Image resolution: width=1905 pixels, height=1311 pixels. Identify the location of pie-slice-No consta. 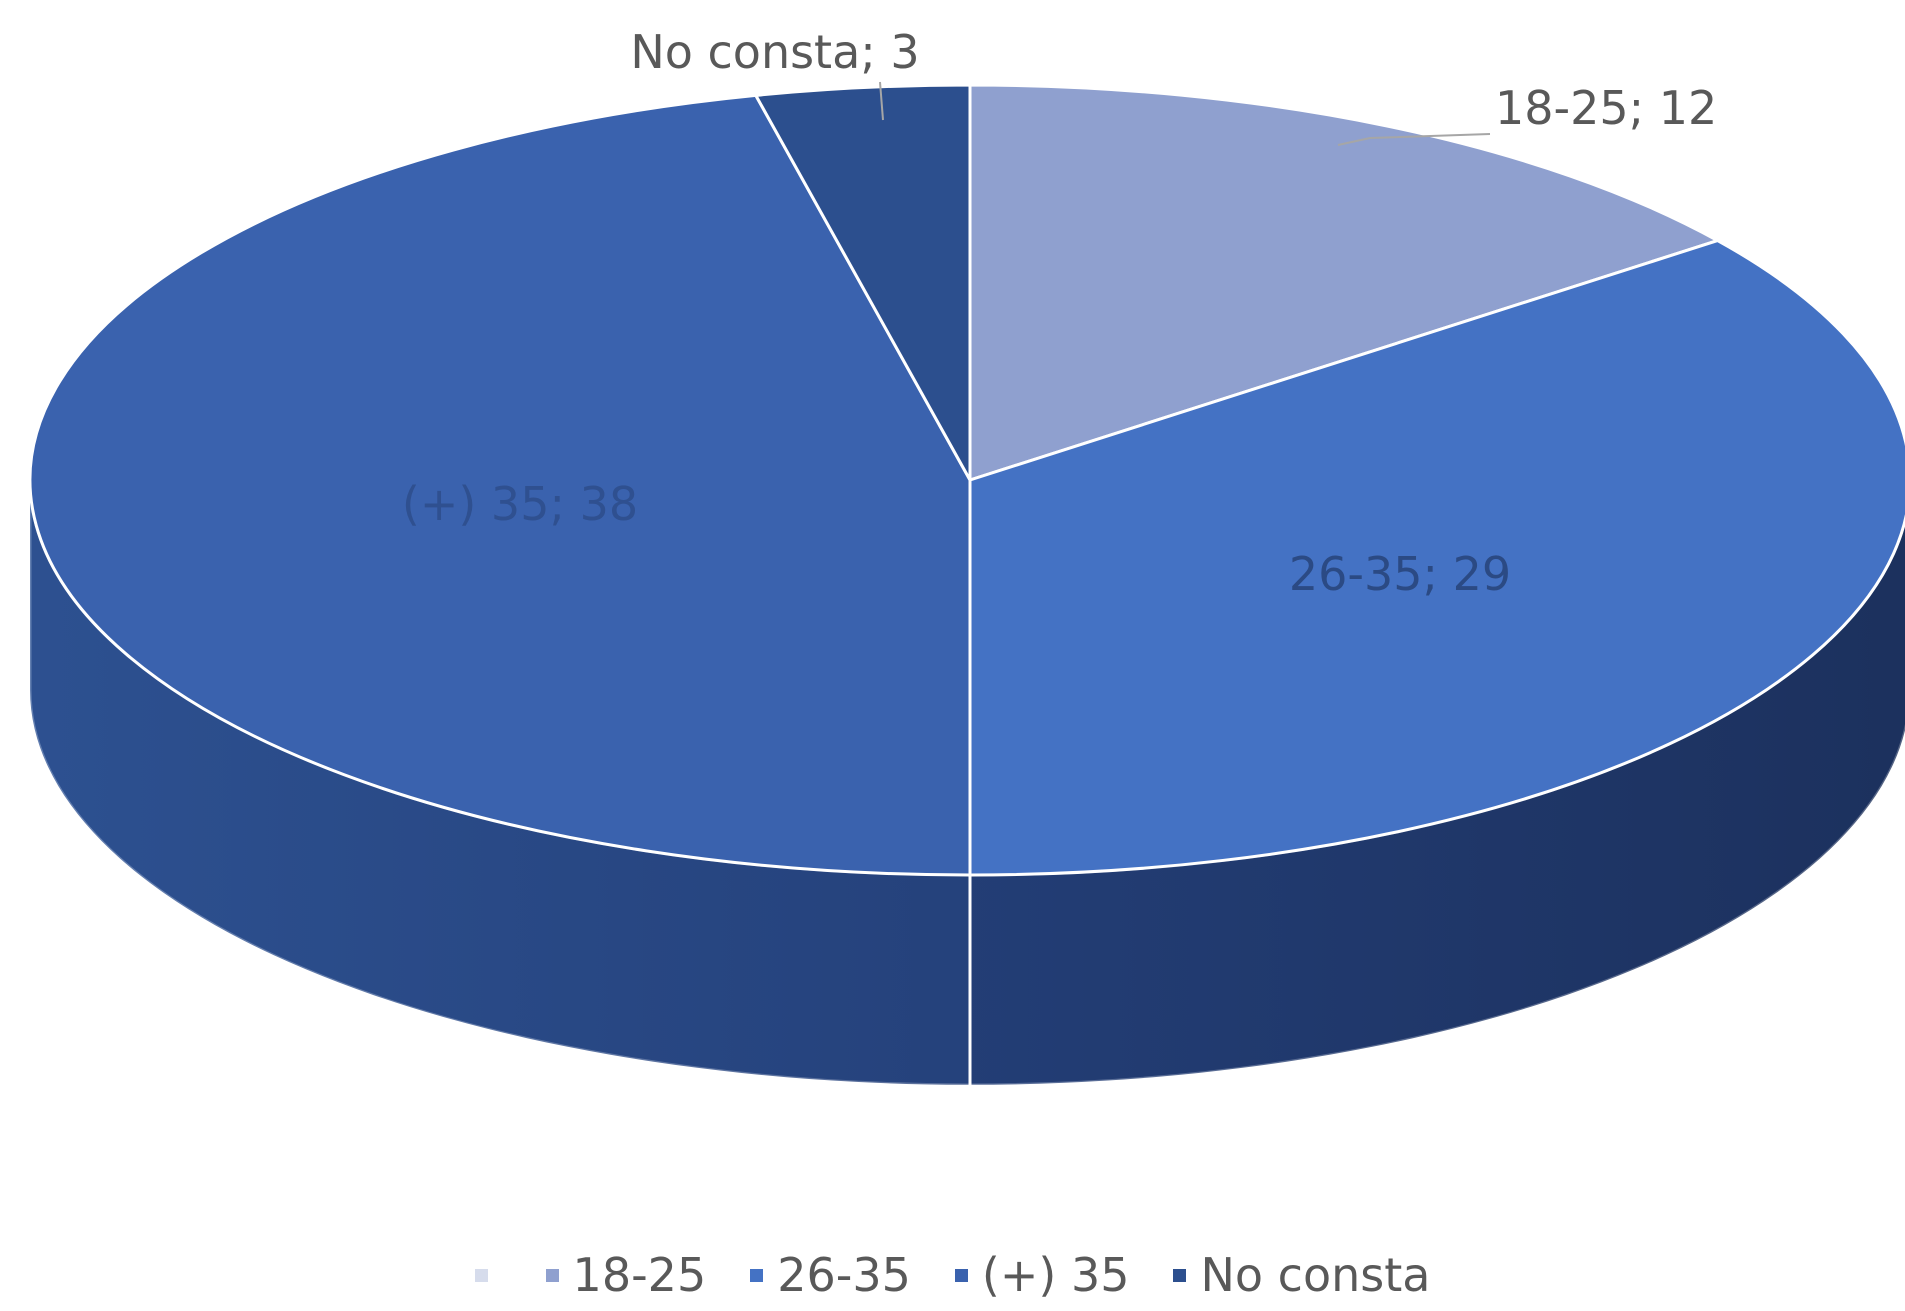
(862, 284).